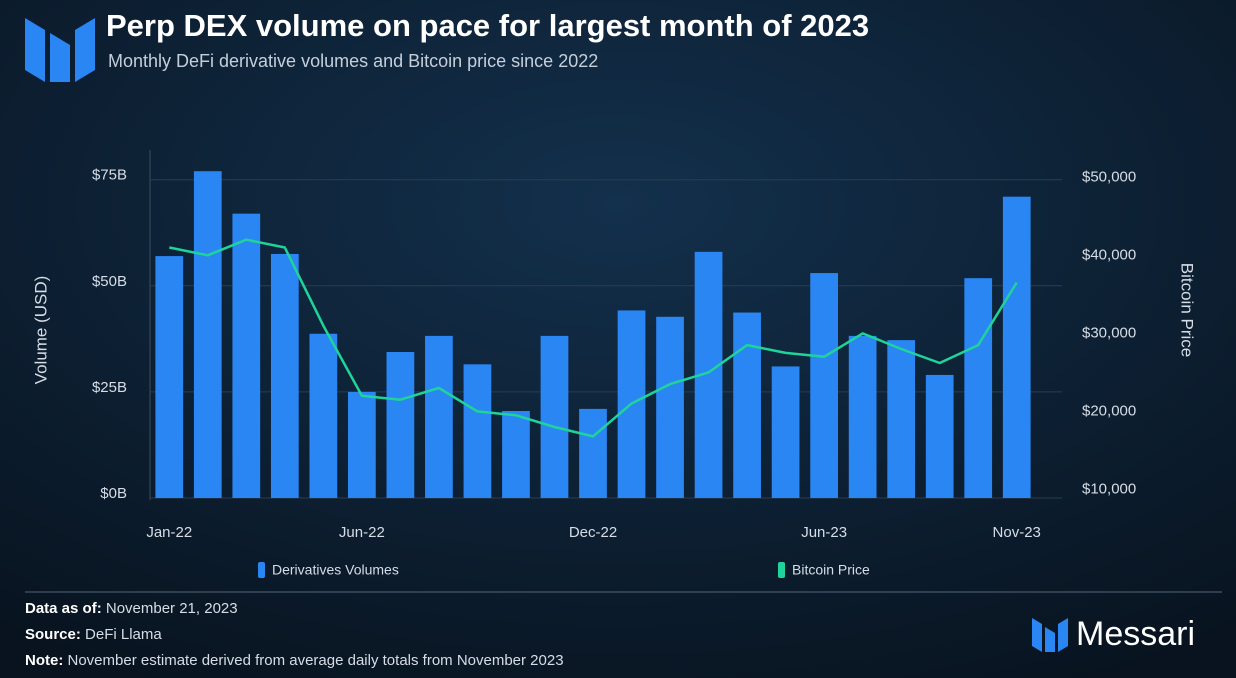 This screenshot has width=1236, height=678. Describe the element at coordinates (60, 50) in the screenshot. I see `logo` at that location.